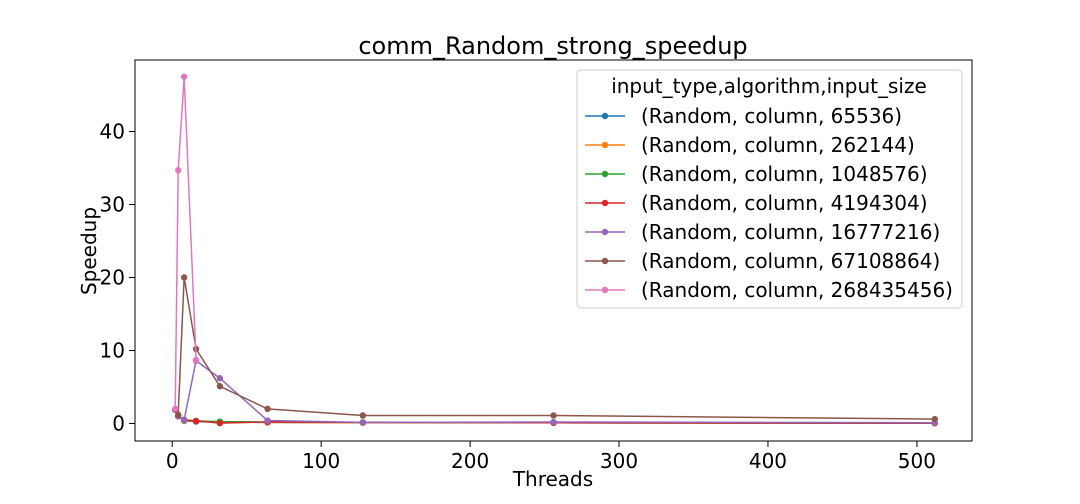  I want to click on x-tick-label: 500, so click(917, 461).